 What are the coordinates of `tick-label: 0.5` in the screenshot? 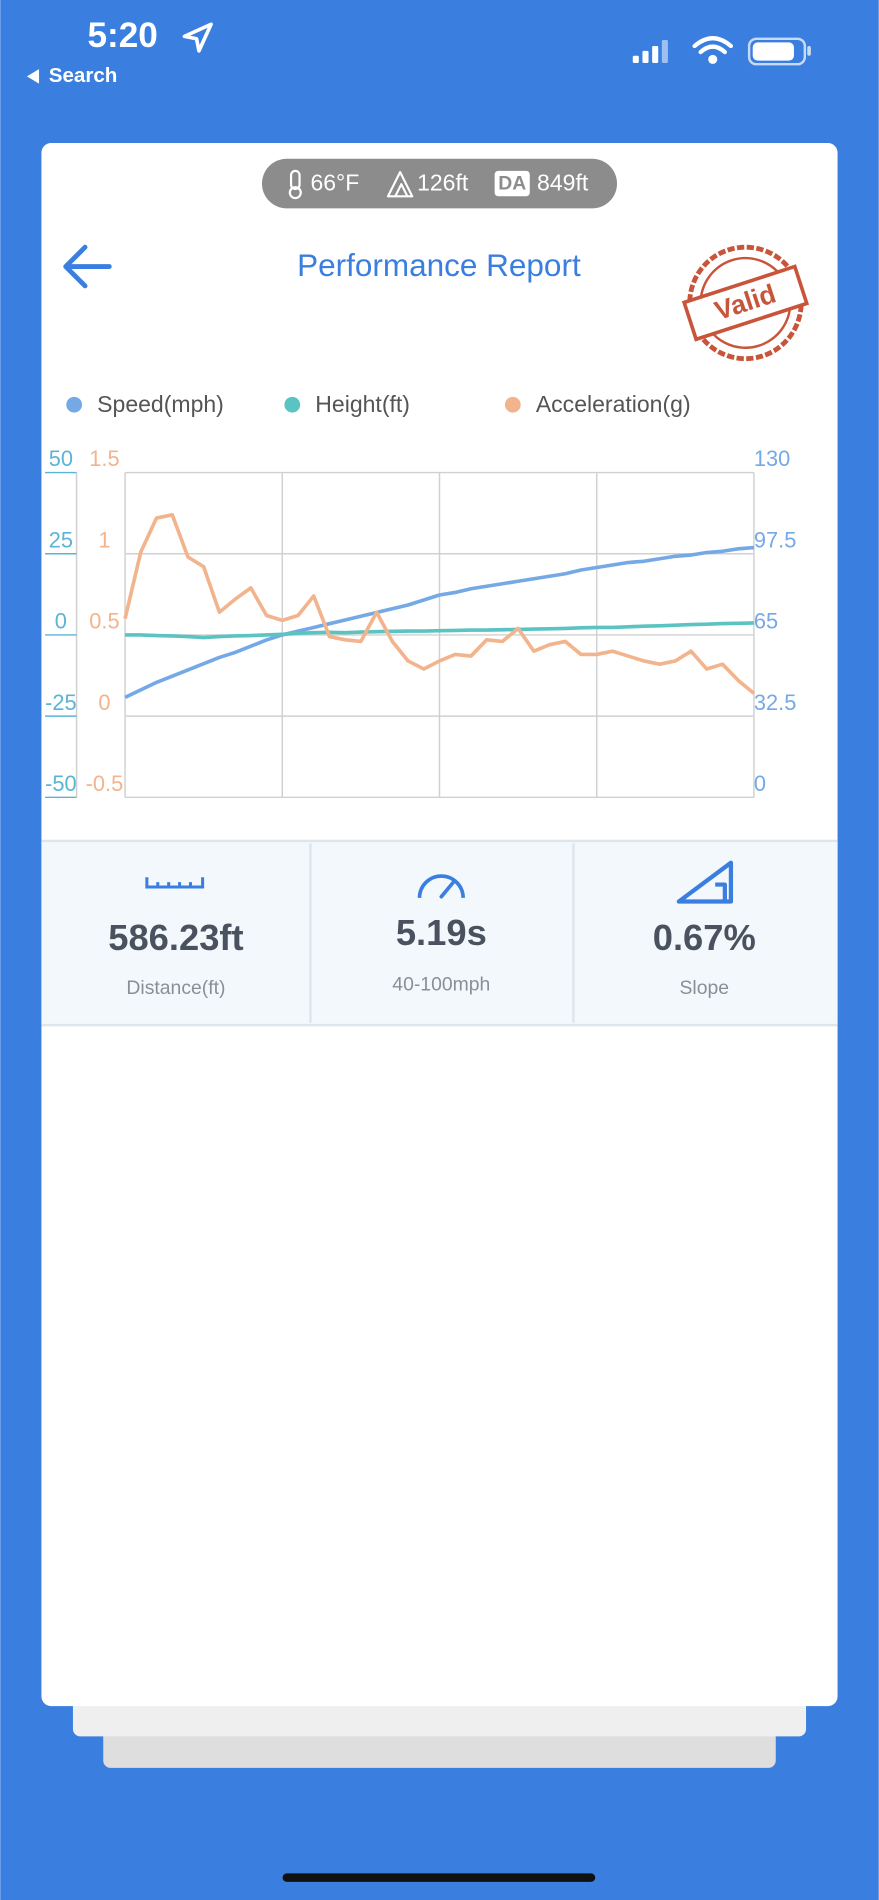 It's located at (104, 621).